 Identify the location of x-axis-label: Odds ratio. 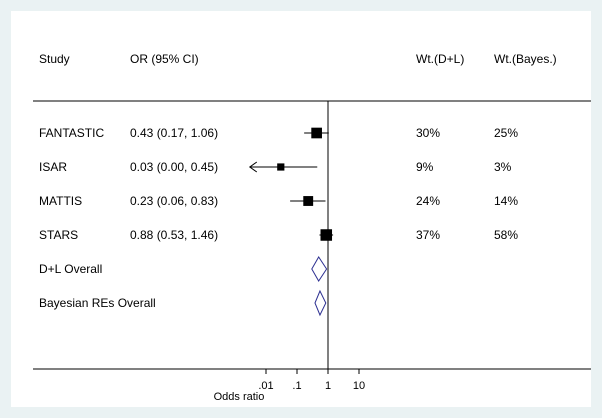
(239, 397).